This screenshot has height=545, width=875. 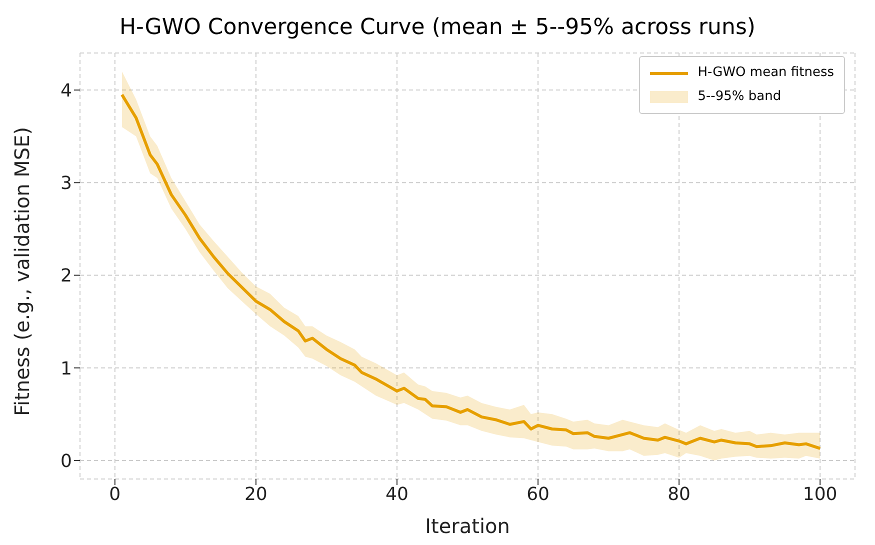 What do you see at coordinates (740, 97) in the screenshot?
I see `annotation: 5--95% band` at bounding box center [740, 97].